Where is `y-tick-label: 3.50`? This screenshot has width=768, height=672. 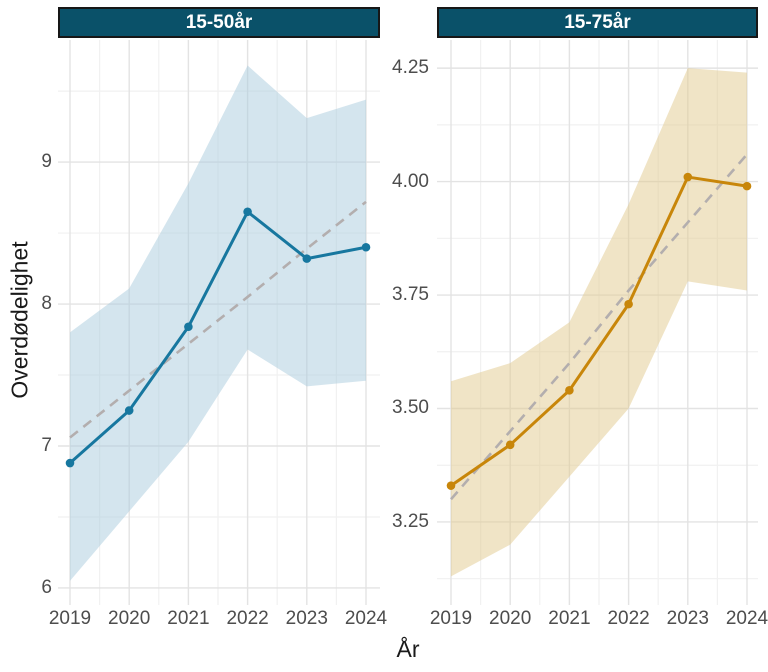
y-tick-label: 3.50 is located at coordinates (410, 408).